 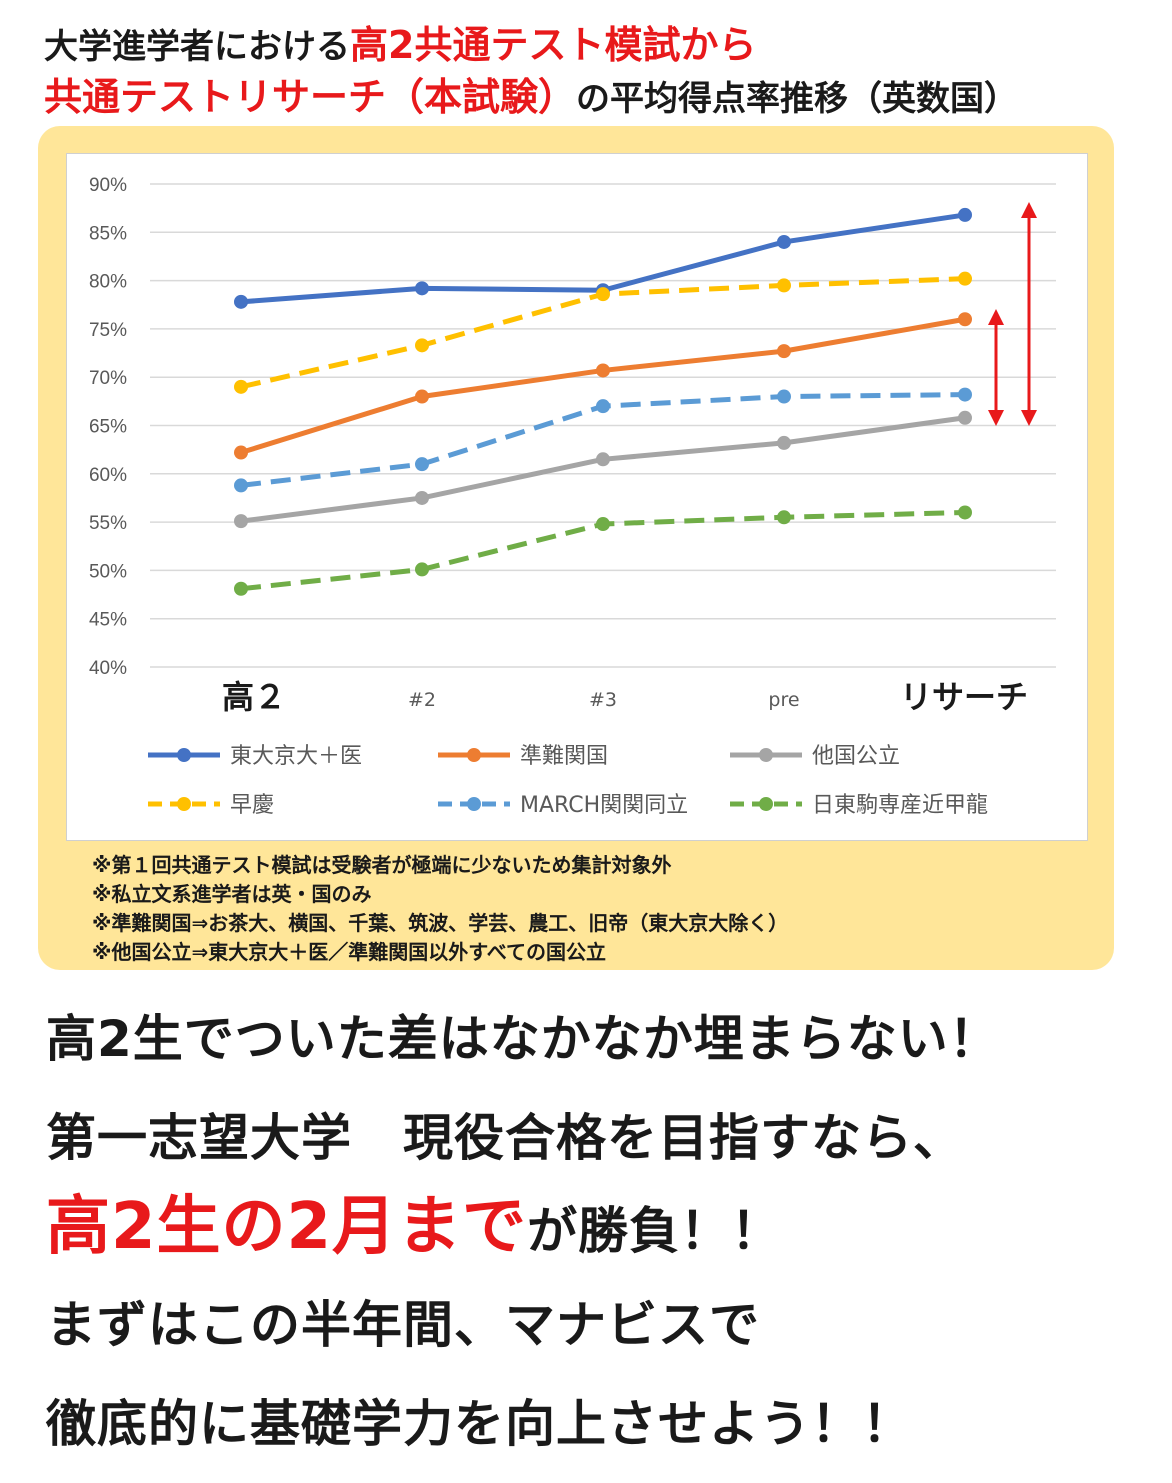 What do you see at coordinates (382, 865) in the screenshot?
I see `footnote: ※第１回共通テスト模試は受験者が極端に少ないため集計対象外` at bounding box center [382, 865].